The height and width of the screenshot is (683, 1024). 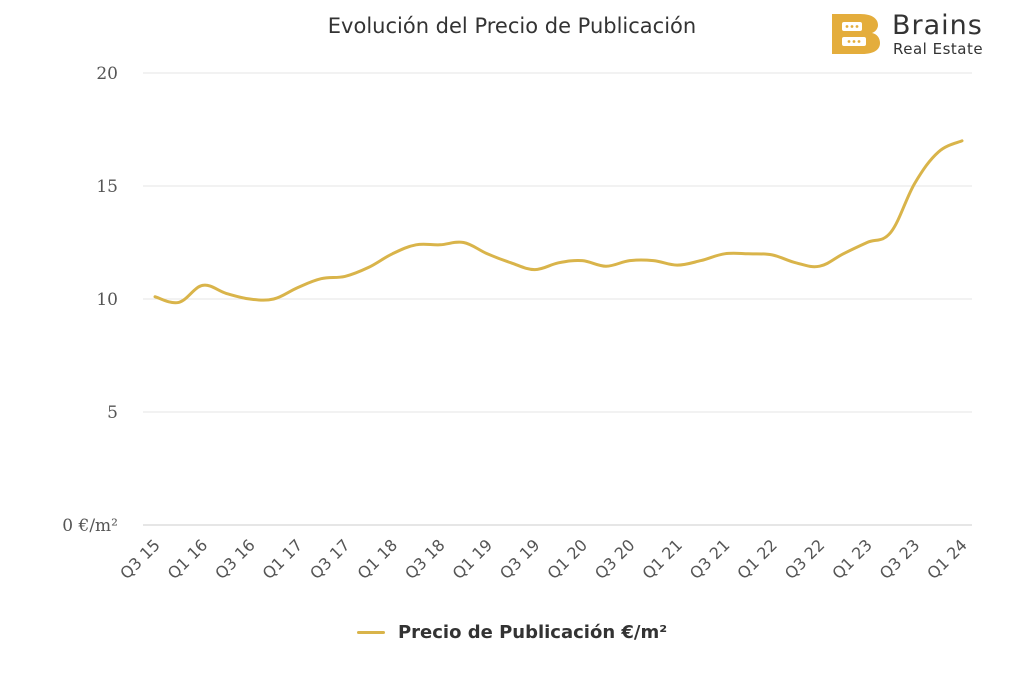 What do you see at coordinates (425, 559) in the screenshot?
I see `x-tick-label: Q3 18` at bounding box center [425, 559].